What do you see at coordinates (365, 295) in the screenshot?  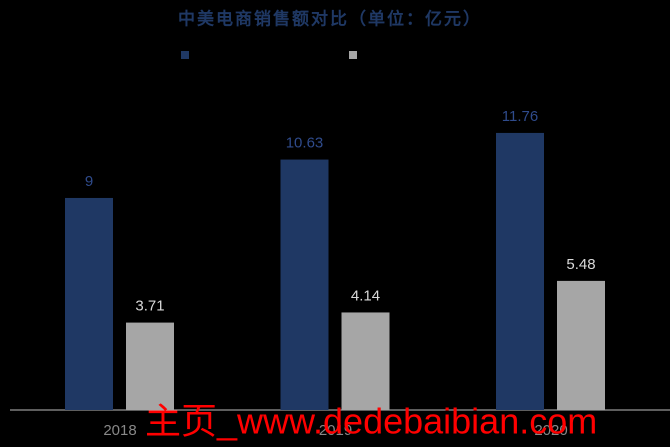 I see `value-label: 4.14` at bounding box center [365, 295].